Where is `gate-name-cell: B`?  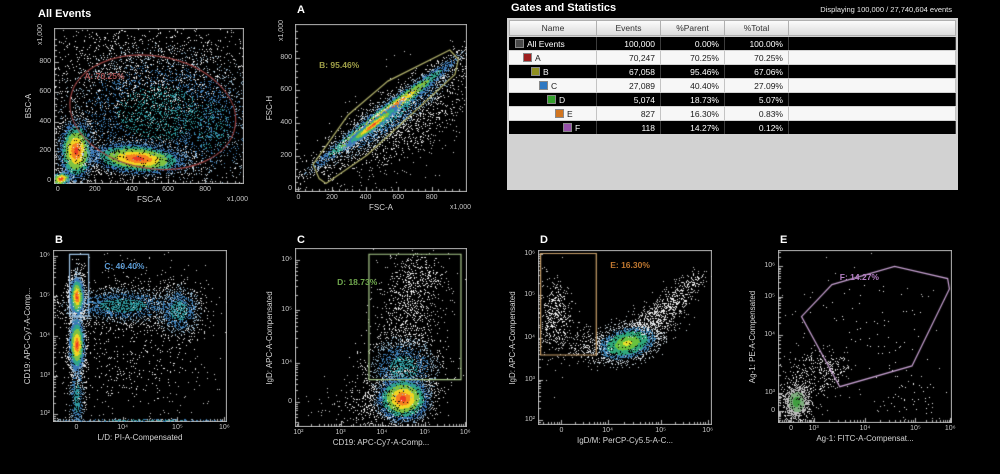
gate-name-cell: B is located at coordinates (553, 71).